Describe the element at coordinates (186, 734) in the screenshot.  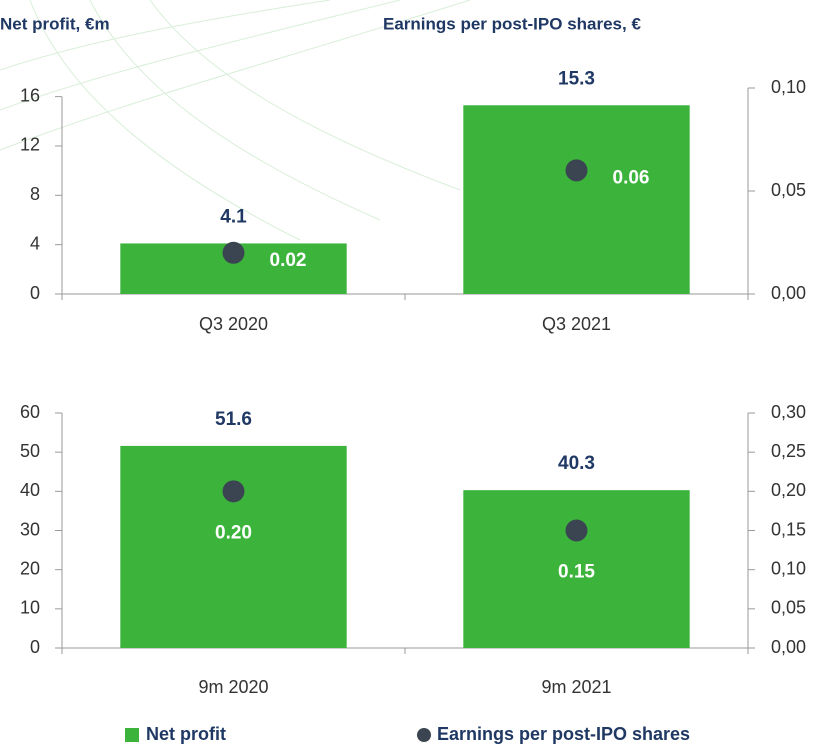
I see `legend-label: Net profit` at that location.